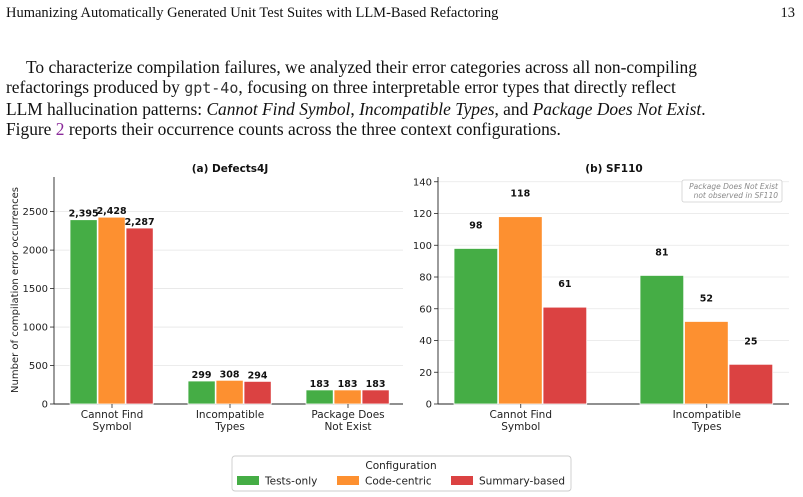 The height and width of the screenshot is (497, 803). I want to click on bar-value-label: 52, so click(706, 298).